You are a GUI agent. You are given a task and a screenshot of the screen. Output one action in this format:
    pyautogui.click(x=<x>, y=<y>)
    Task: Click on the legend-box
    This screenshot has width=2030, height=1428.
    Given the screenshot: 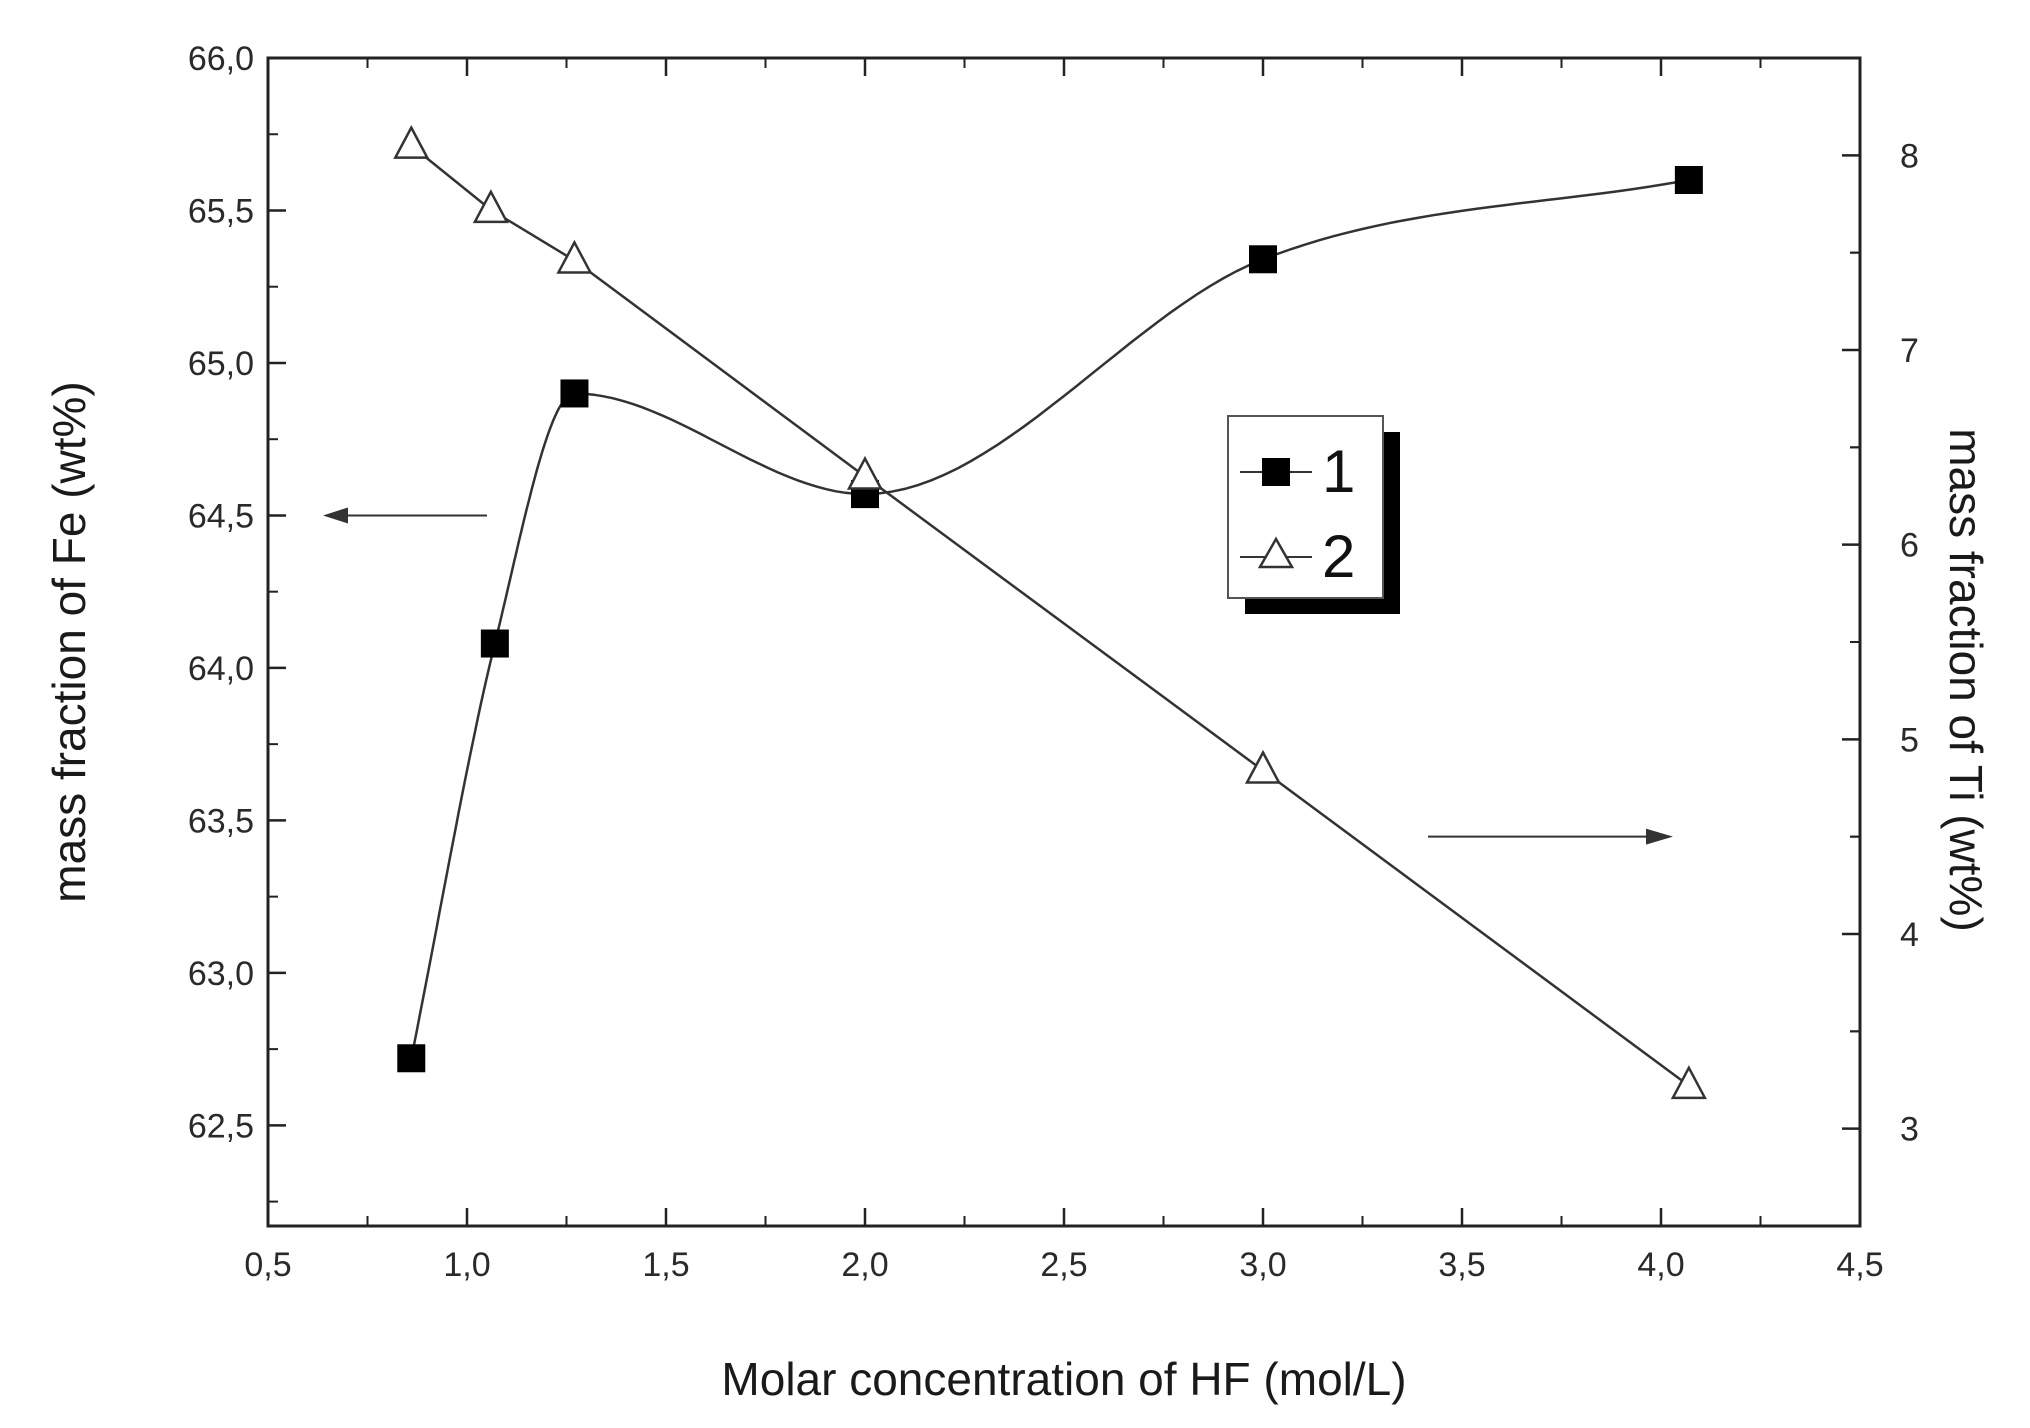 What is the action you would take?
    pyautogui.click(x=1305, y=507)
    